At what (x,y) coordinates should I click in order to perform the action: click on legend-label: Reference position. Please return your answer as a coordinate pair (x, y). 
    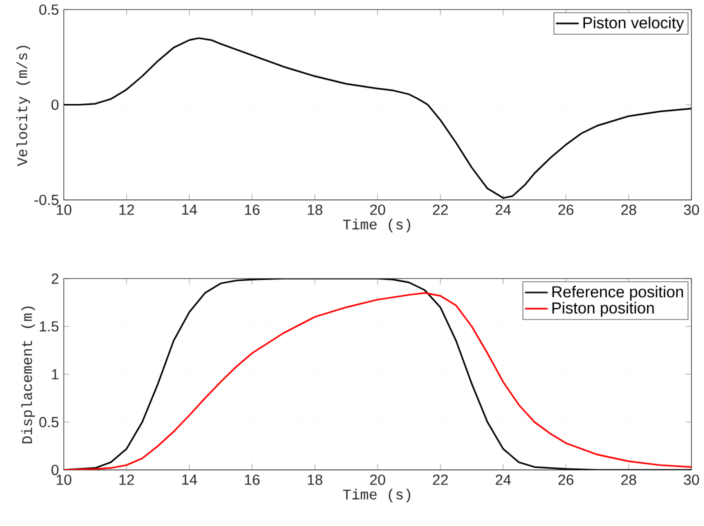
    Looking at the image, I should click on (617, 293).